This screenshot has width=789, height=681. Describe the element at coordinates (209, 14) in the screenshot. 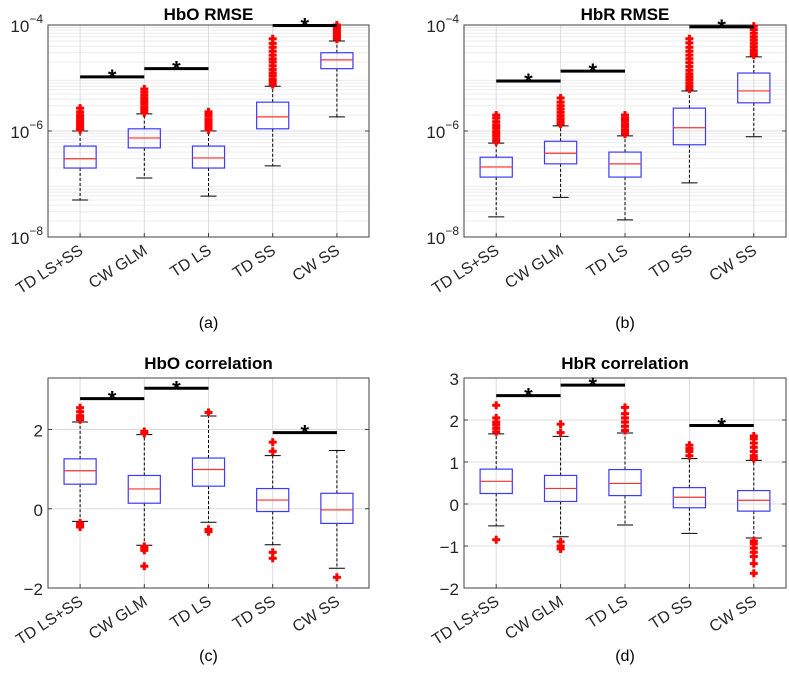

I see `panel-title: HbO RMSE` at that location.